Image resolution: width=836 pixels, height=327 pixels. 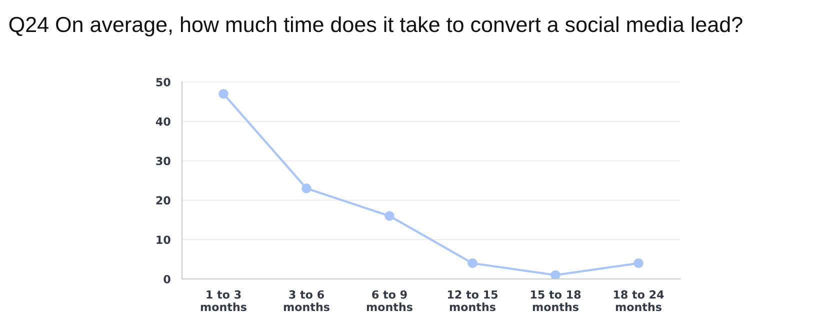 I want to click on y-tick-label: 20, so click(x=163, y=200).